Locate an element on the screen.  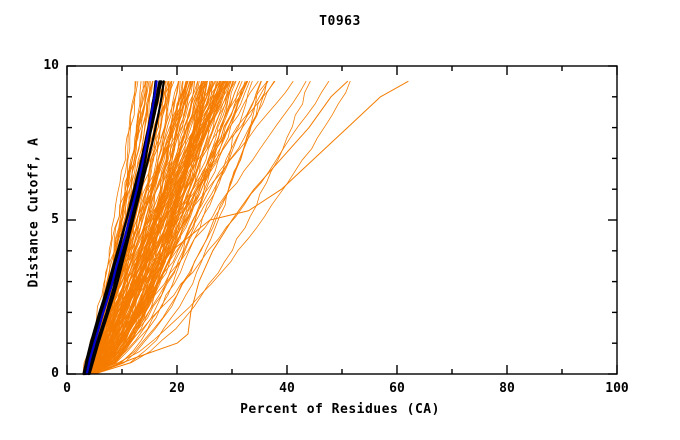
x-tick-label: 0 is located at coordinates (67, 388).